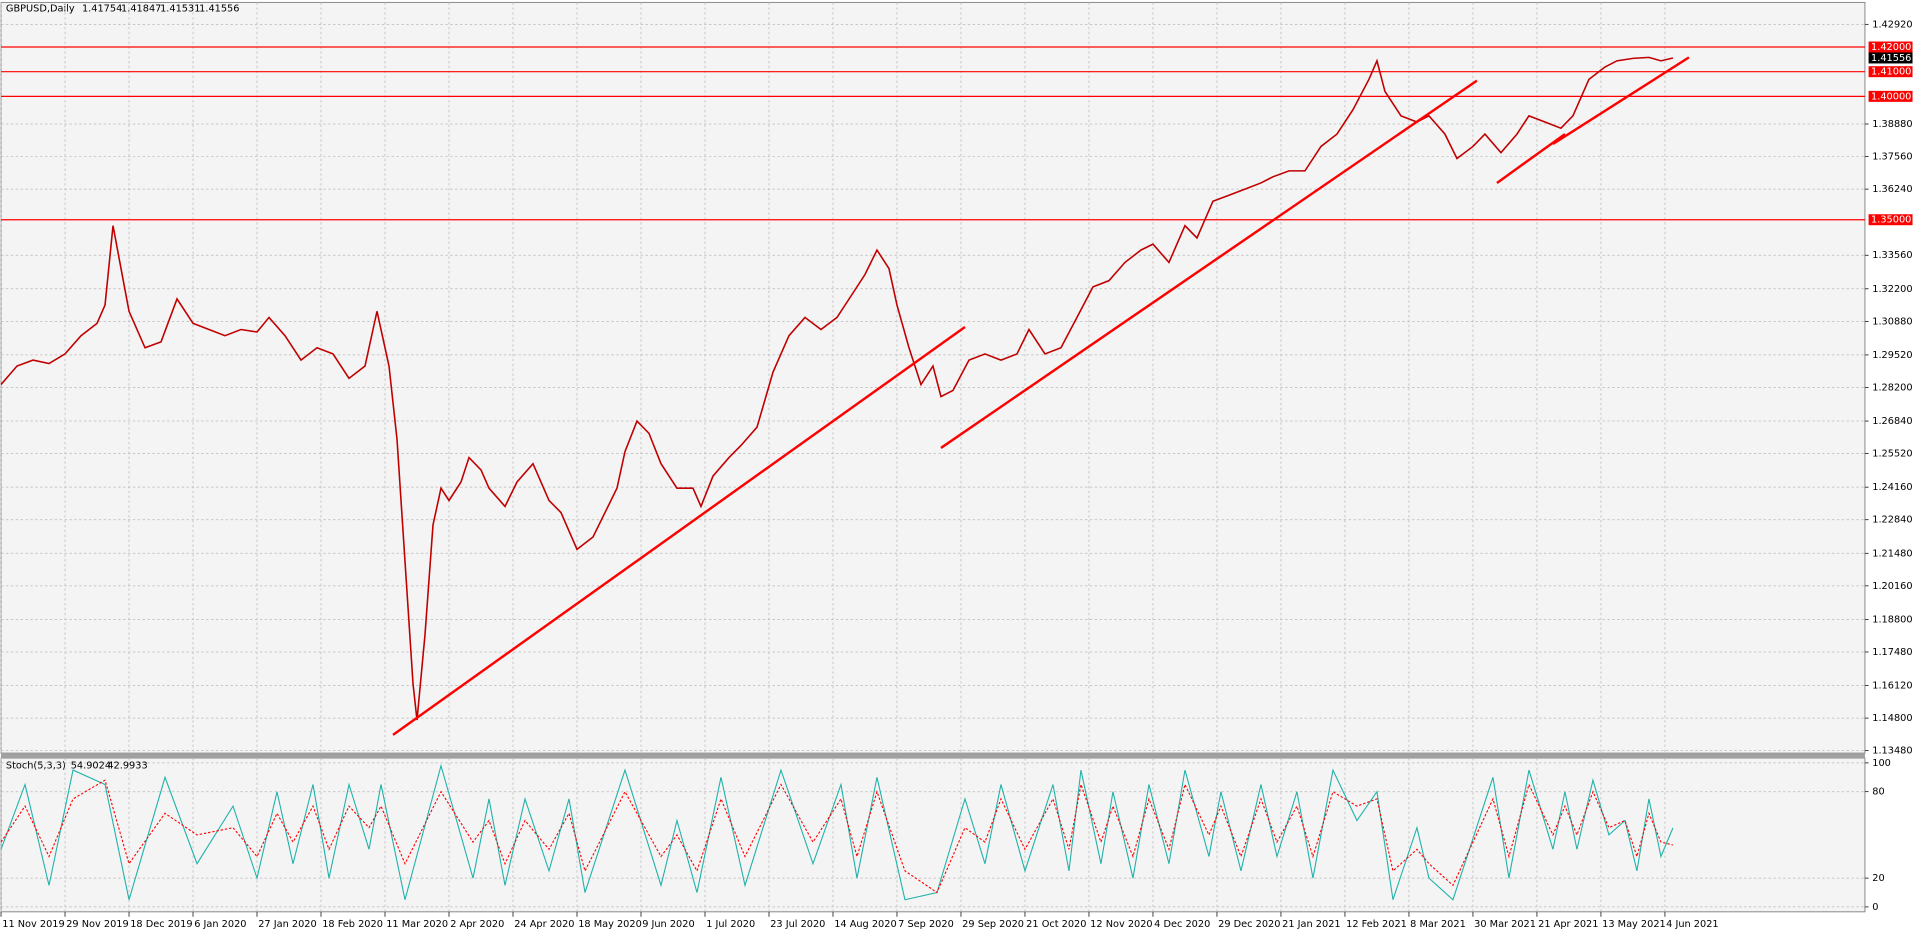 The image size is (1916, 935). I want to click on y-tick-label: 1.32200, so click(1892, 289).